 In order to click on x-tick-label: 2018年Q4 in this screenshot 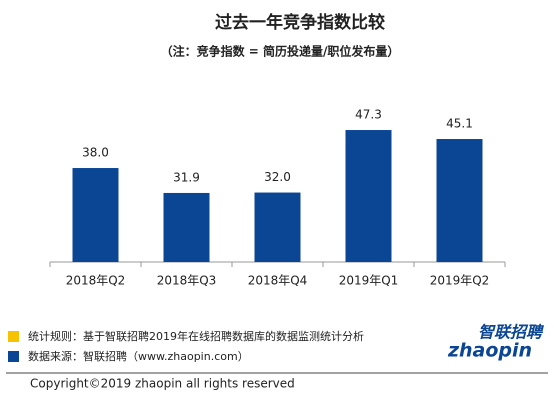, I will do `click(278, 281)`.